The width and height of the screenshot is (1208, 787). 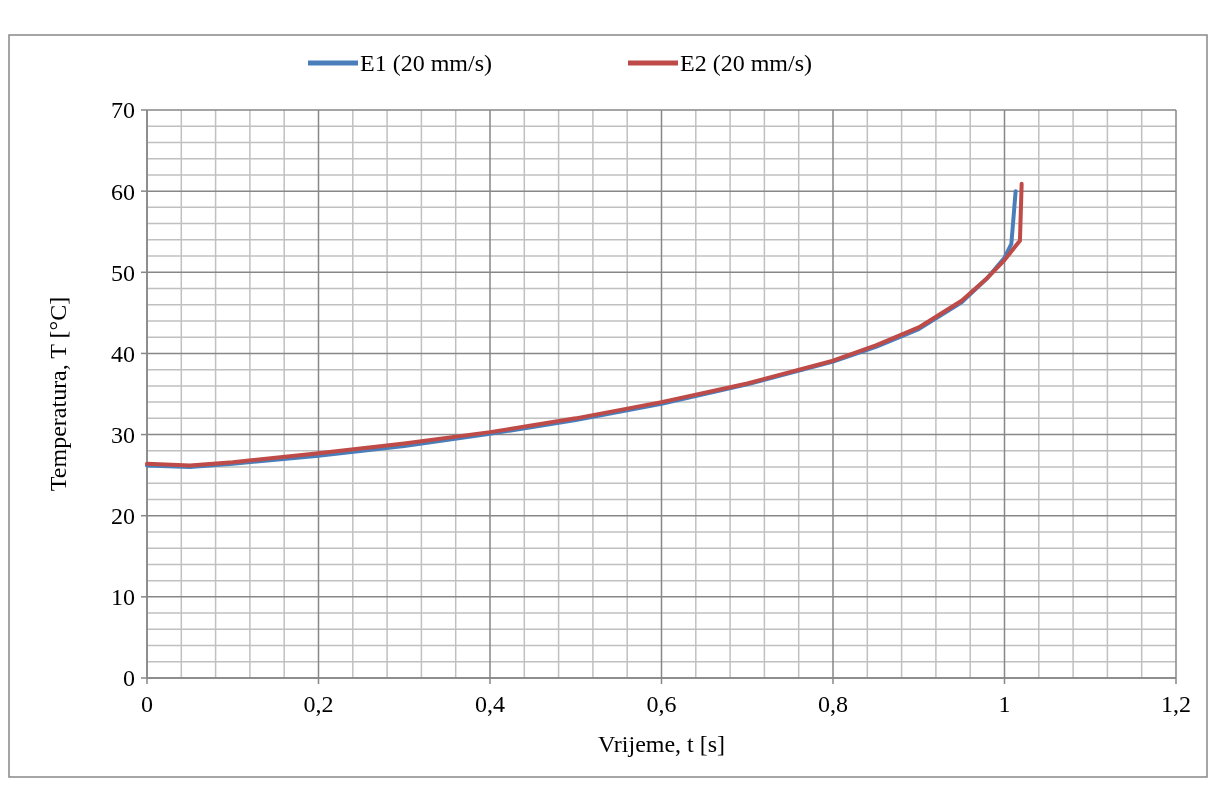 What do you see at coordinates (123, 191) in the screenshot?
I see `y-tick-label: 60` at bounding box center [123, 191].